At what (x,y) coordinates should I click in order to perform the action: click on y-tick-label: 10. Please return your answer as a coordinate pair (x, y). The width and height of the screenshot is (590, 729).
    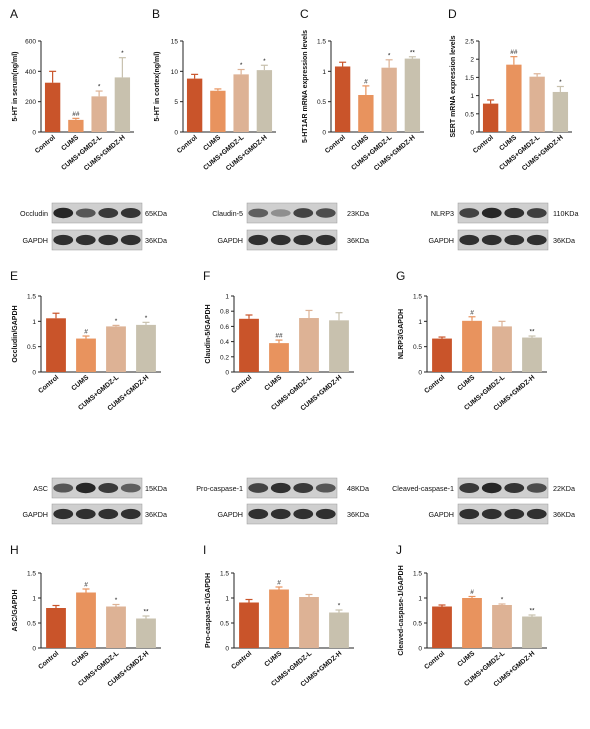
    Looking at the image, I should click on (175, 72).